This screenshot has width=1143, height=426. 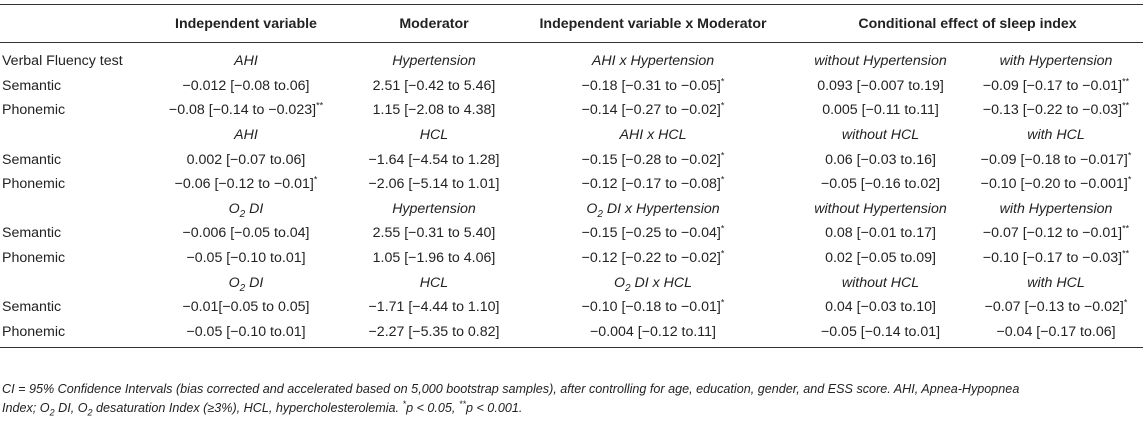 I want to click on footnote-p2: p < 0.001., so click(x=494, y=408).